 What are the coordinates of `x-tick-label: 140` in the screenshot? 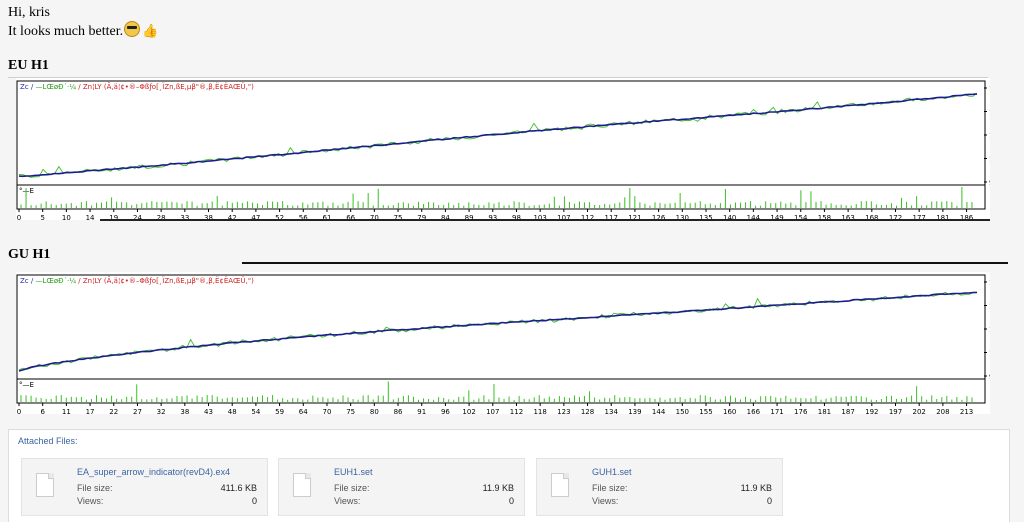 It's located at (729, 217).